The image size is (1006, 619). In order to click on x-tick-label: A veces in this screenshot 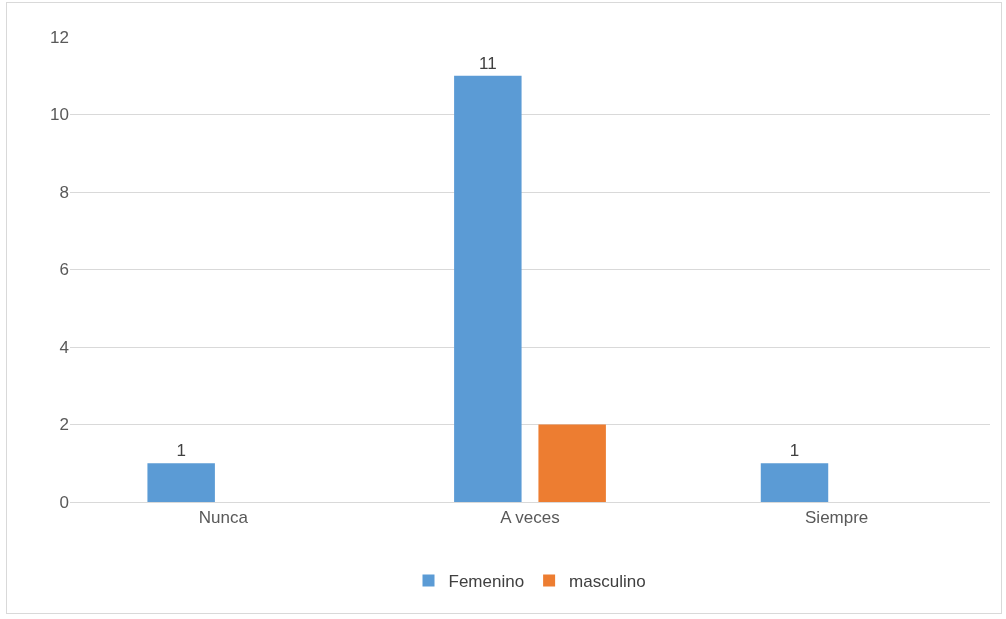, I will do `click(530, 518)`.